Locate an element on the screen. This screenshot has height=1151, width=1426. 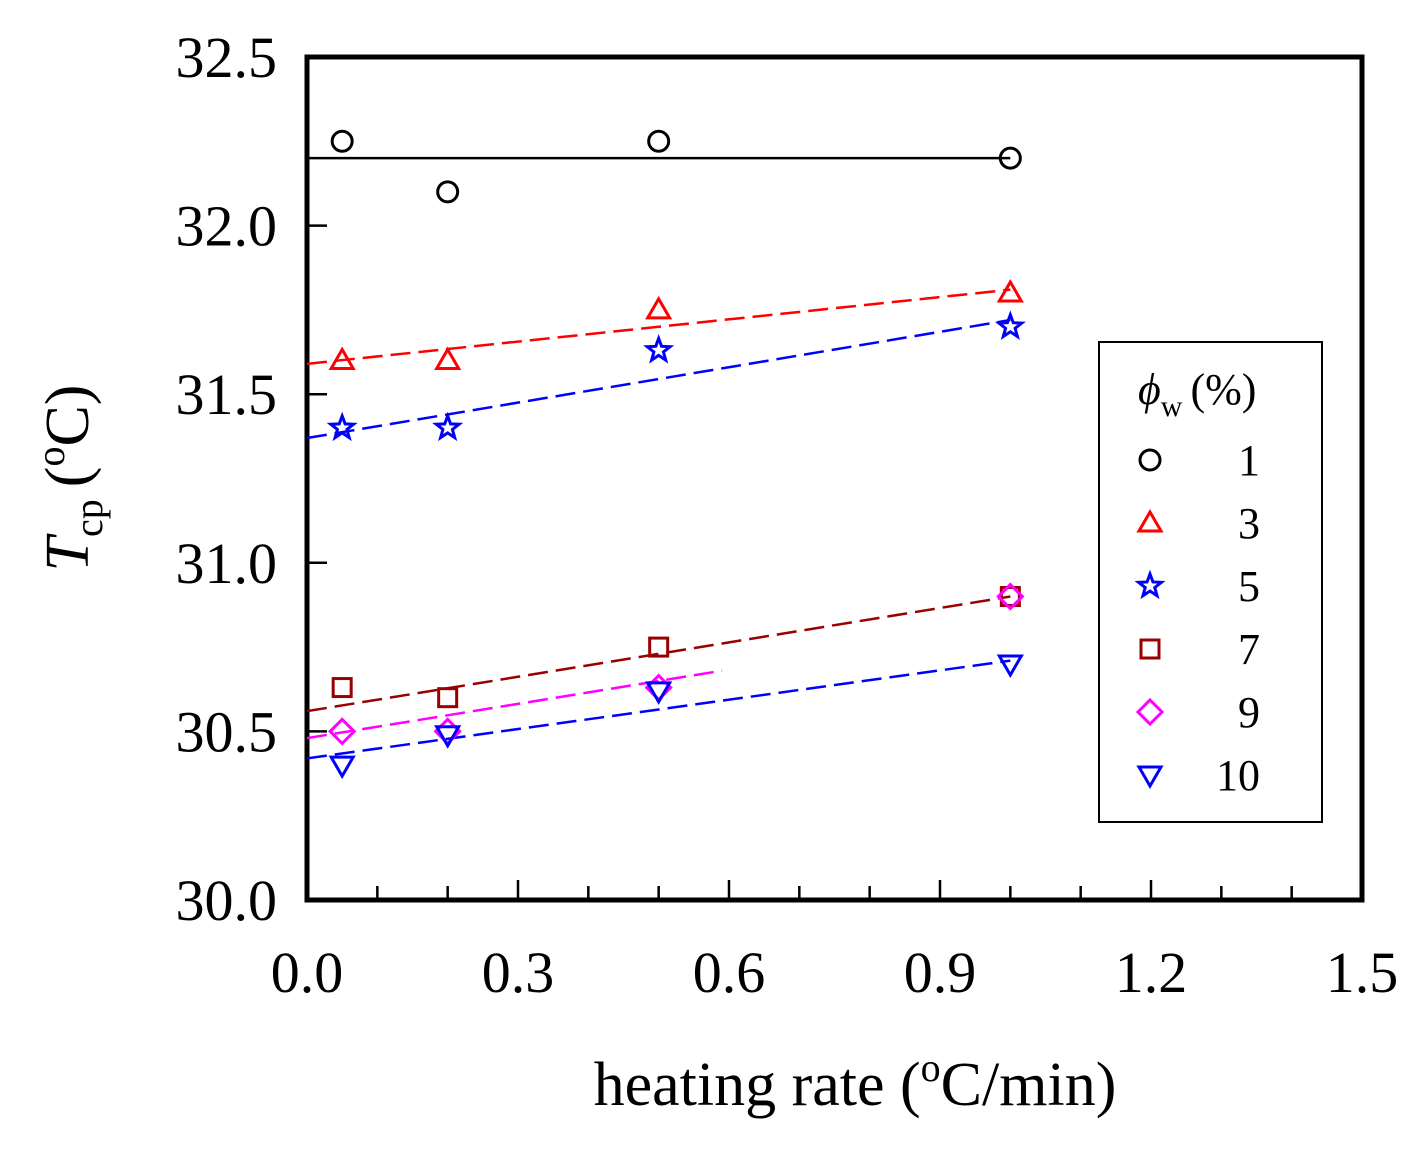
legend-label-series-9: 9 is located at coordinates (1249, 712).